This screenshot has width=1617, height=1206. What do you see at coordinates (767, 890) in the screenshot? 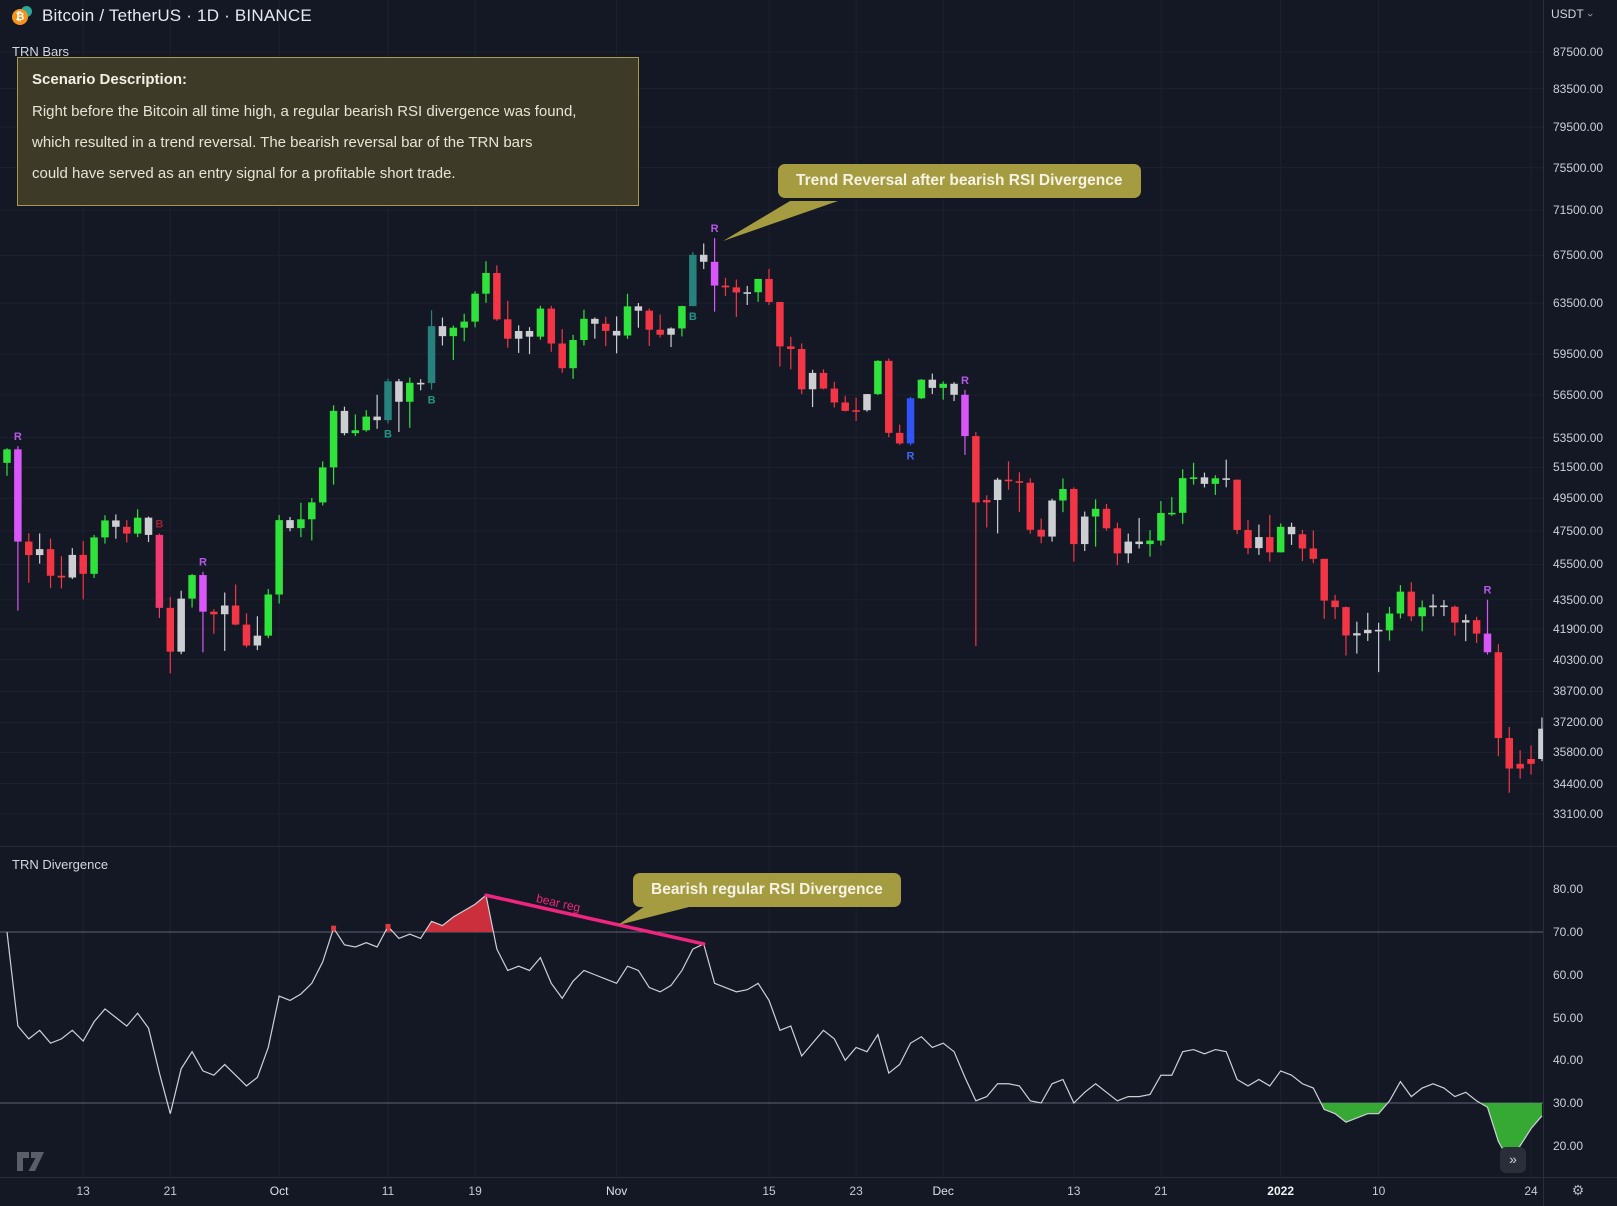
I see `bearish-divergence-callout: Bearish regular RSI Divergence` at bounding box center [767, 890].